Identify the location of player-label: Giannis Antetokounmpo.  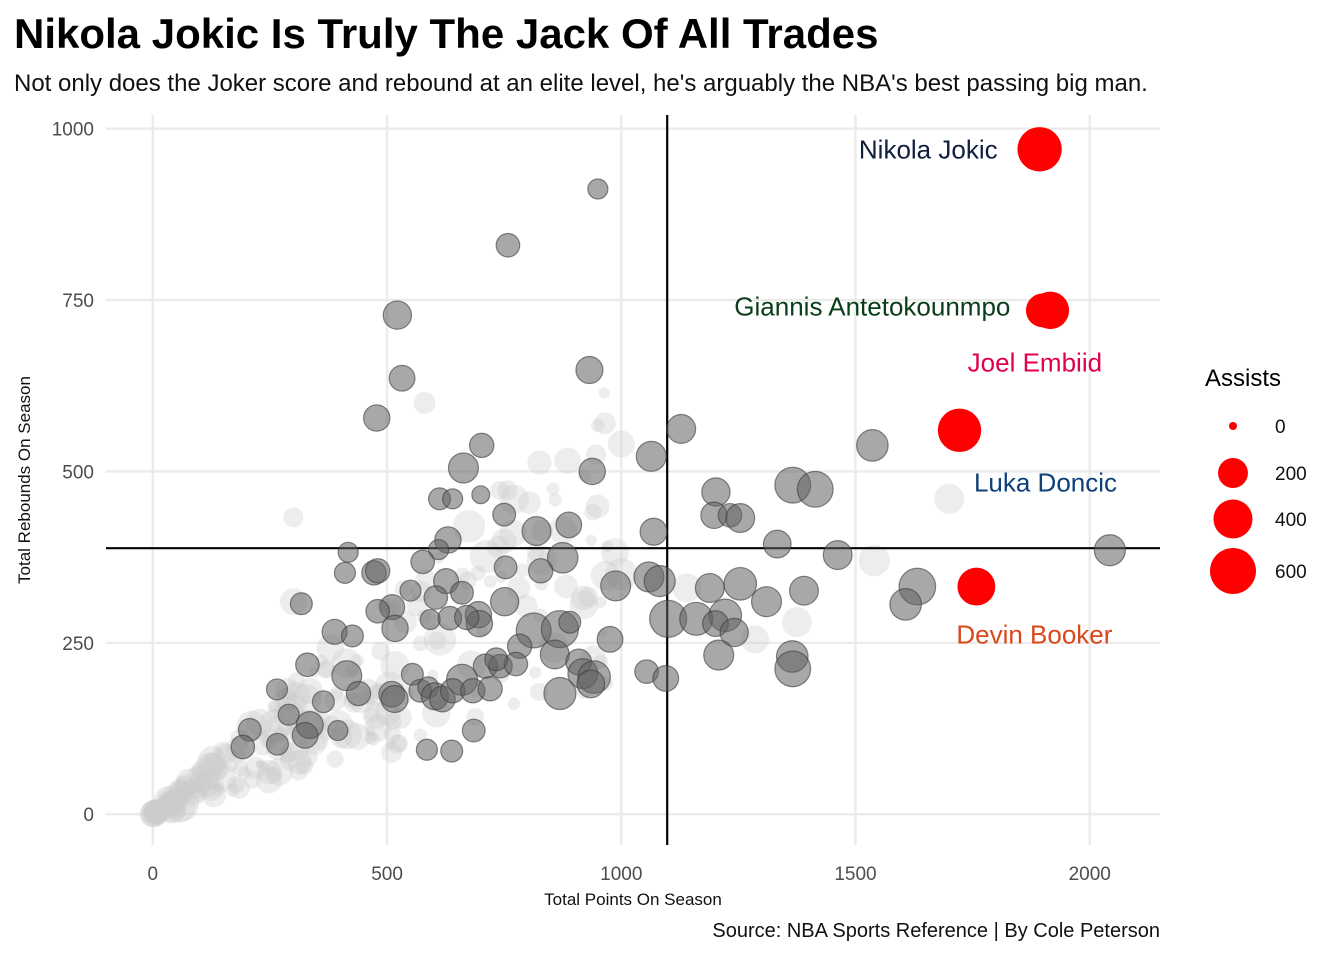
(872, 306).